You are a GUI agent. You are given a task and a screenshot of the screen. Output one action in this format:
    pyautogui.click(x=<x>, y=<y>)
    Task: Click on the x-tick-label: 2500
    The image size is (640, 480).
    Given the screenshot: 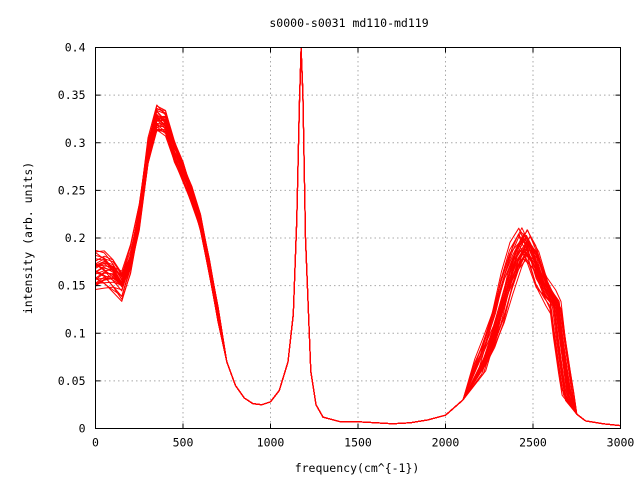 What is the action you would take?
    pyautogui.click(x=533, y=443)
    